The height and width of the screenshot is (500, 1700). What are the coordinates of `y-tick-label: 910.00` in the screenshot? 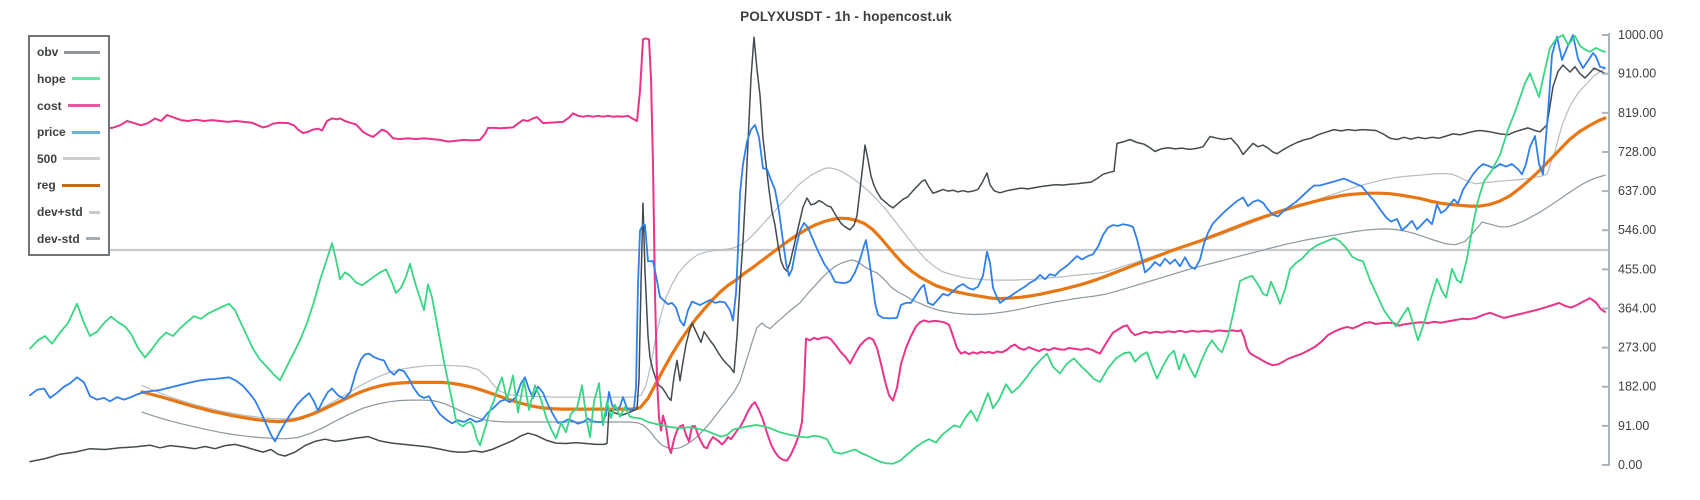 It's located at (1637, 74).